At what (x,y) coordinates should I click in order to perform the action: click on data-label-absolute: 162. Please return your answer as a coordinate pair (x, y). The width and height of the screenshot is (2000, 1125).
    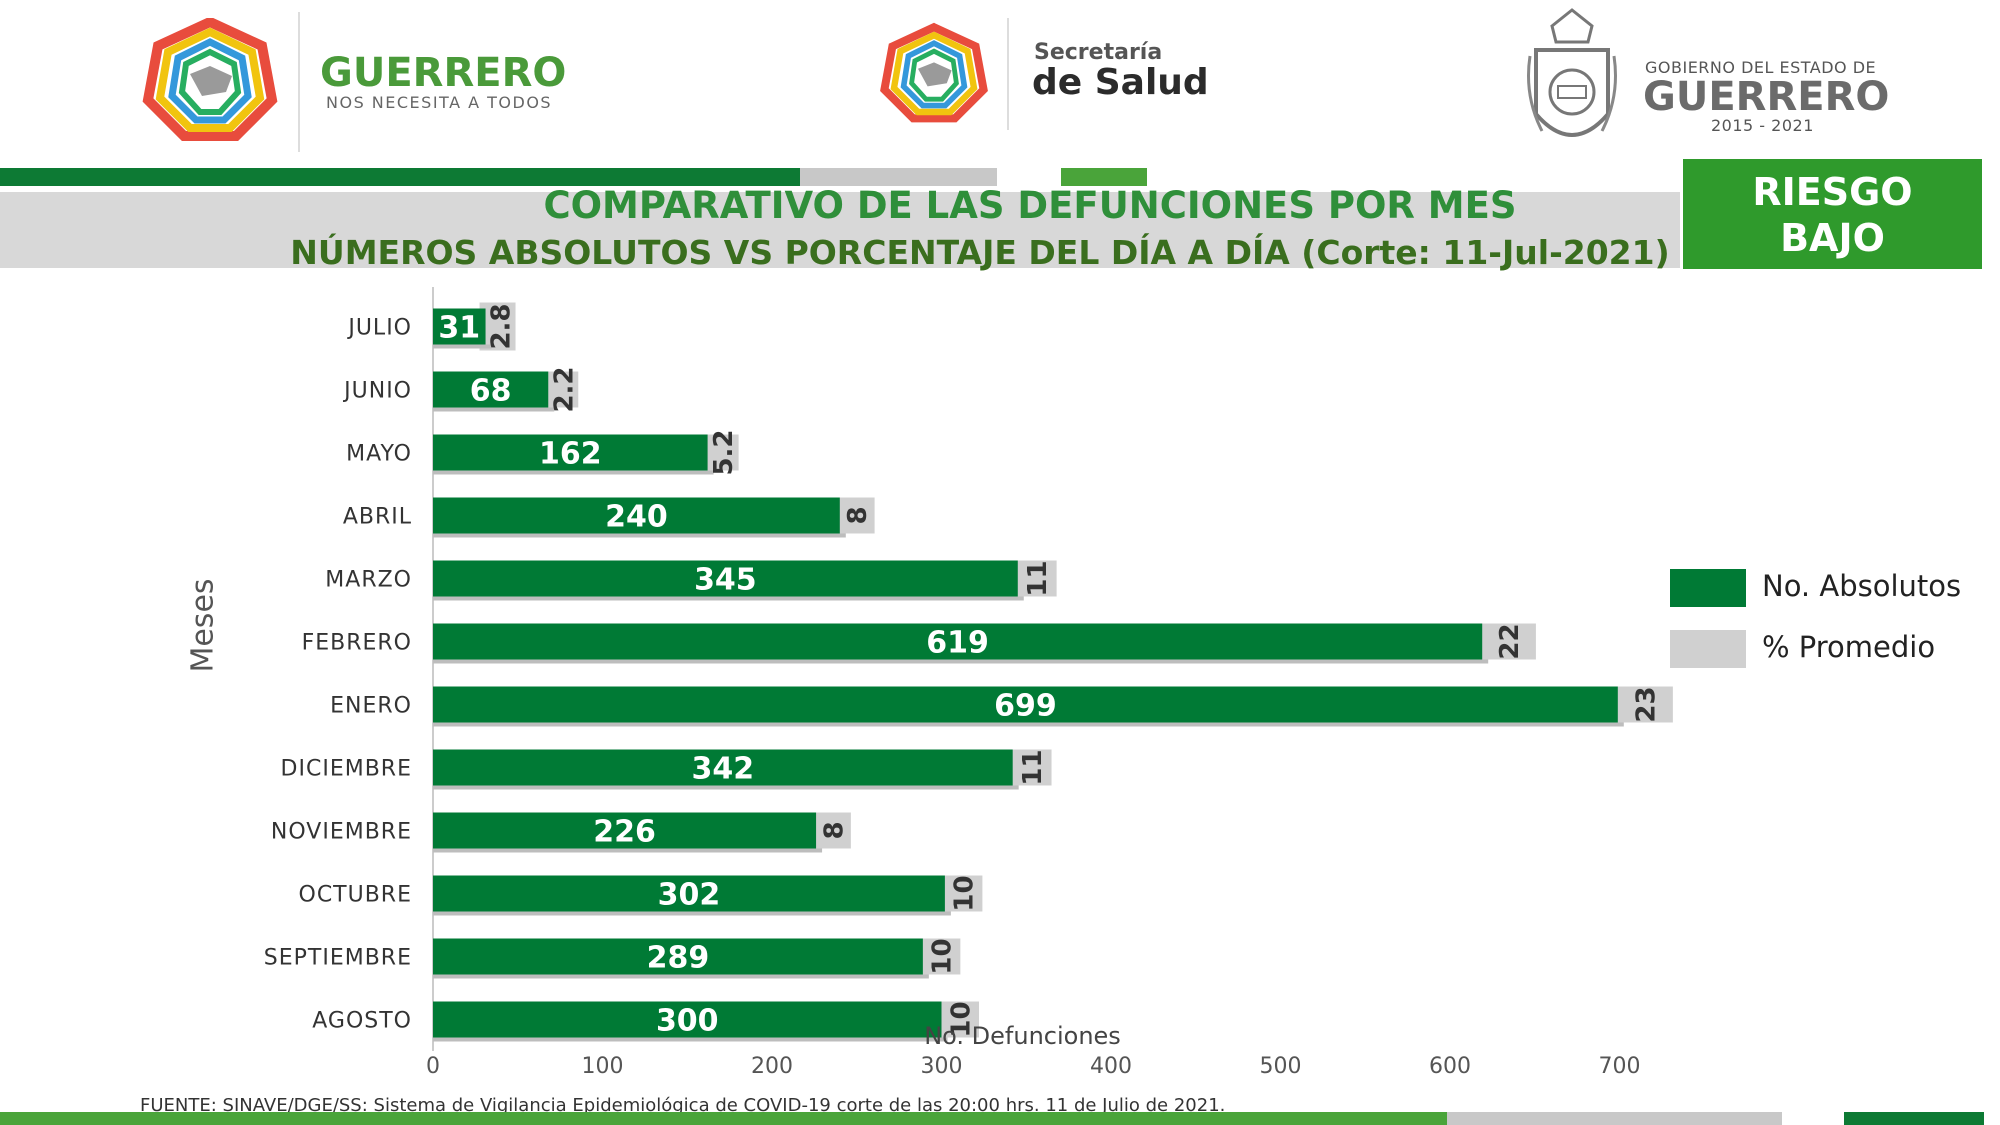
    Looking at the image, I should click on (570, 454).